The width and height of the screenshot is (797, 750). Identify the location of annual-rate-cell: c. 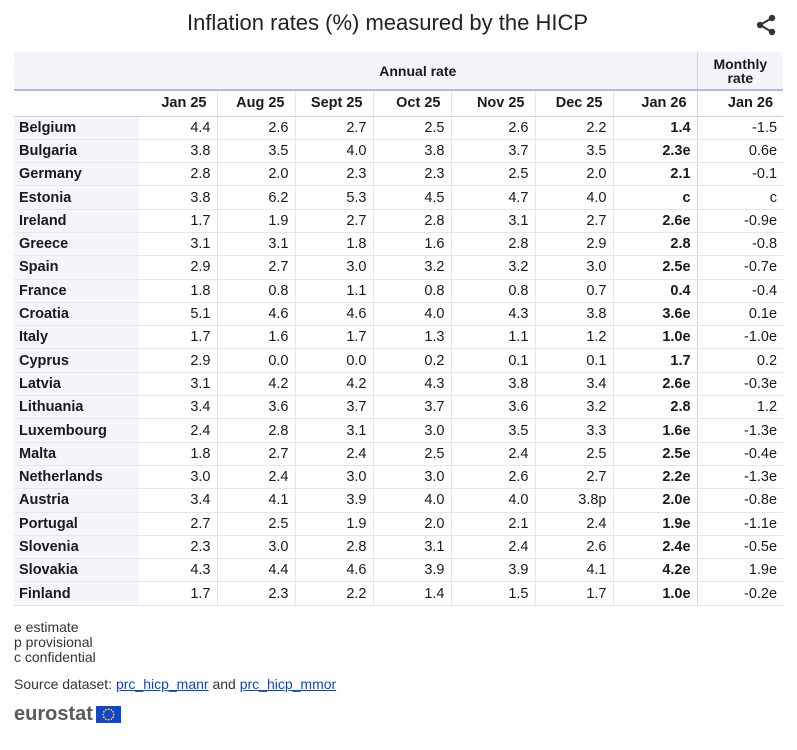
(655, 197).